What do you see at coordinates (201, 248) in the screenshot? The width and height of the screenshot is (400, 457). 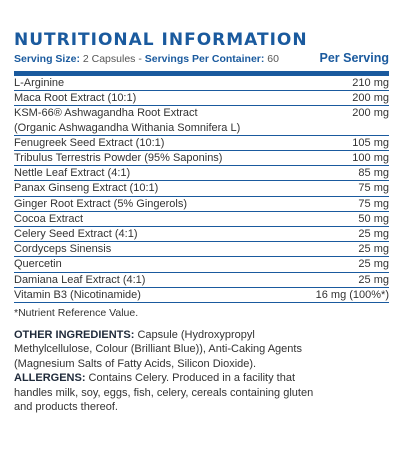 I see `table-row: Cordyceps Sinensis 25 mg` at bounding box center [201, 248].